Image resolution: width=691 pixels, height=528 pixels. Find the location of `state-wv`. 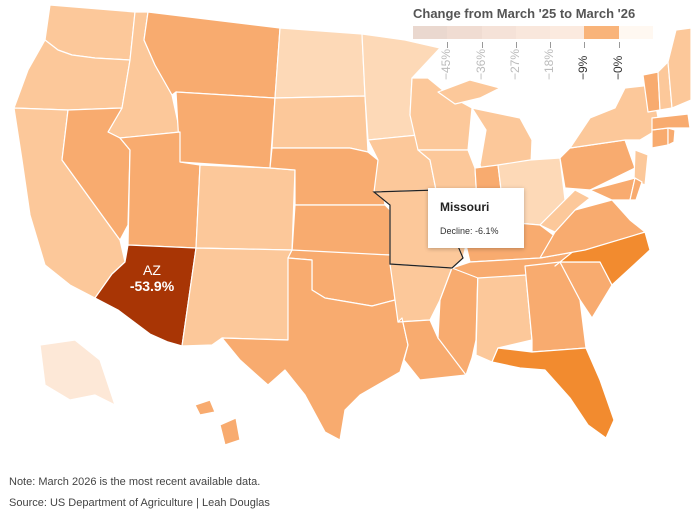

state-wv is located at coordinates (565, 211).